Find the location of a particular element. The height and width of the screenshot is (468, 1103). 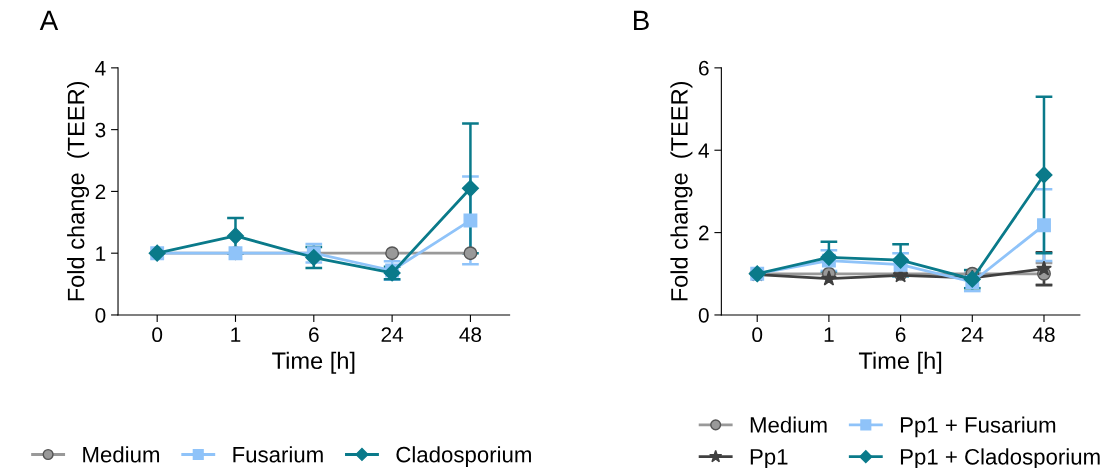

y-tick-label: 1 is located at coordinates (101, 253).